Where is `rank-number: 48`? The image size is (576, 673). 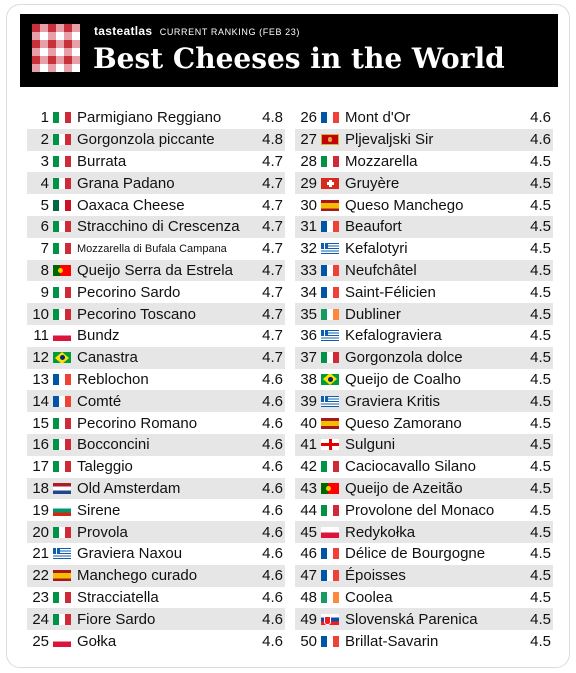
rank-number: 48 is located at coordinates (308, 597).